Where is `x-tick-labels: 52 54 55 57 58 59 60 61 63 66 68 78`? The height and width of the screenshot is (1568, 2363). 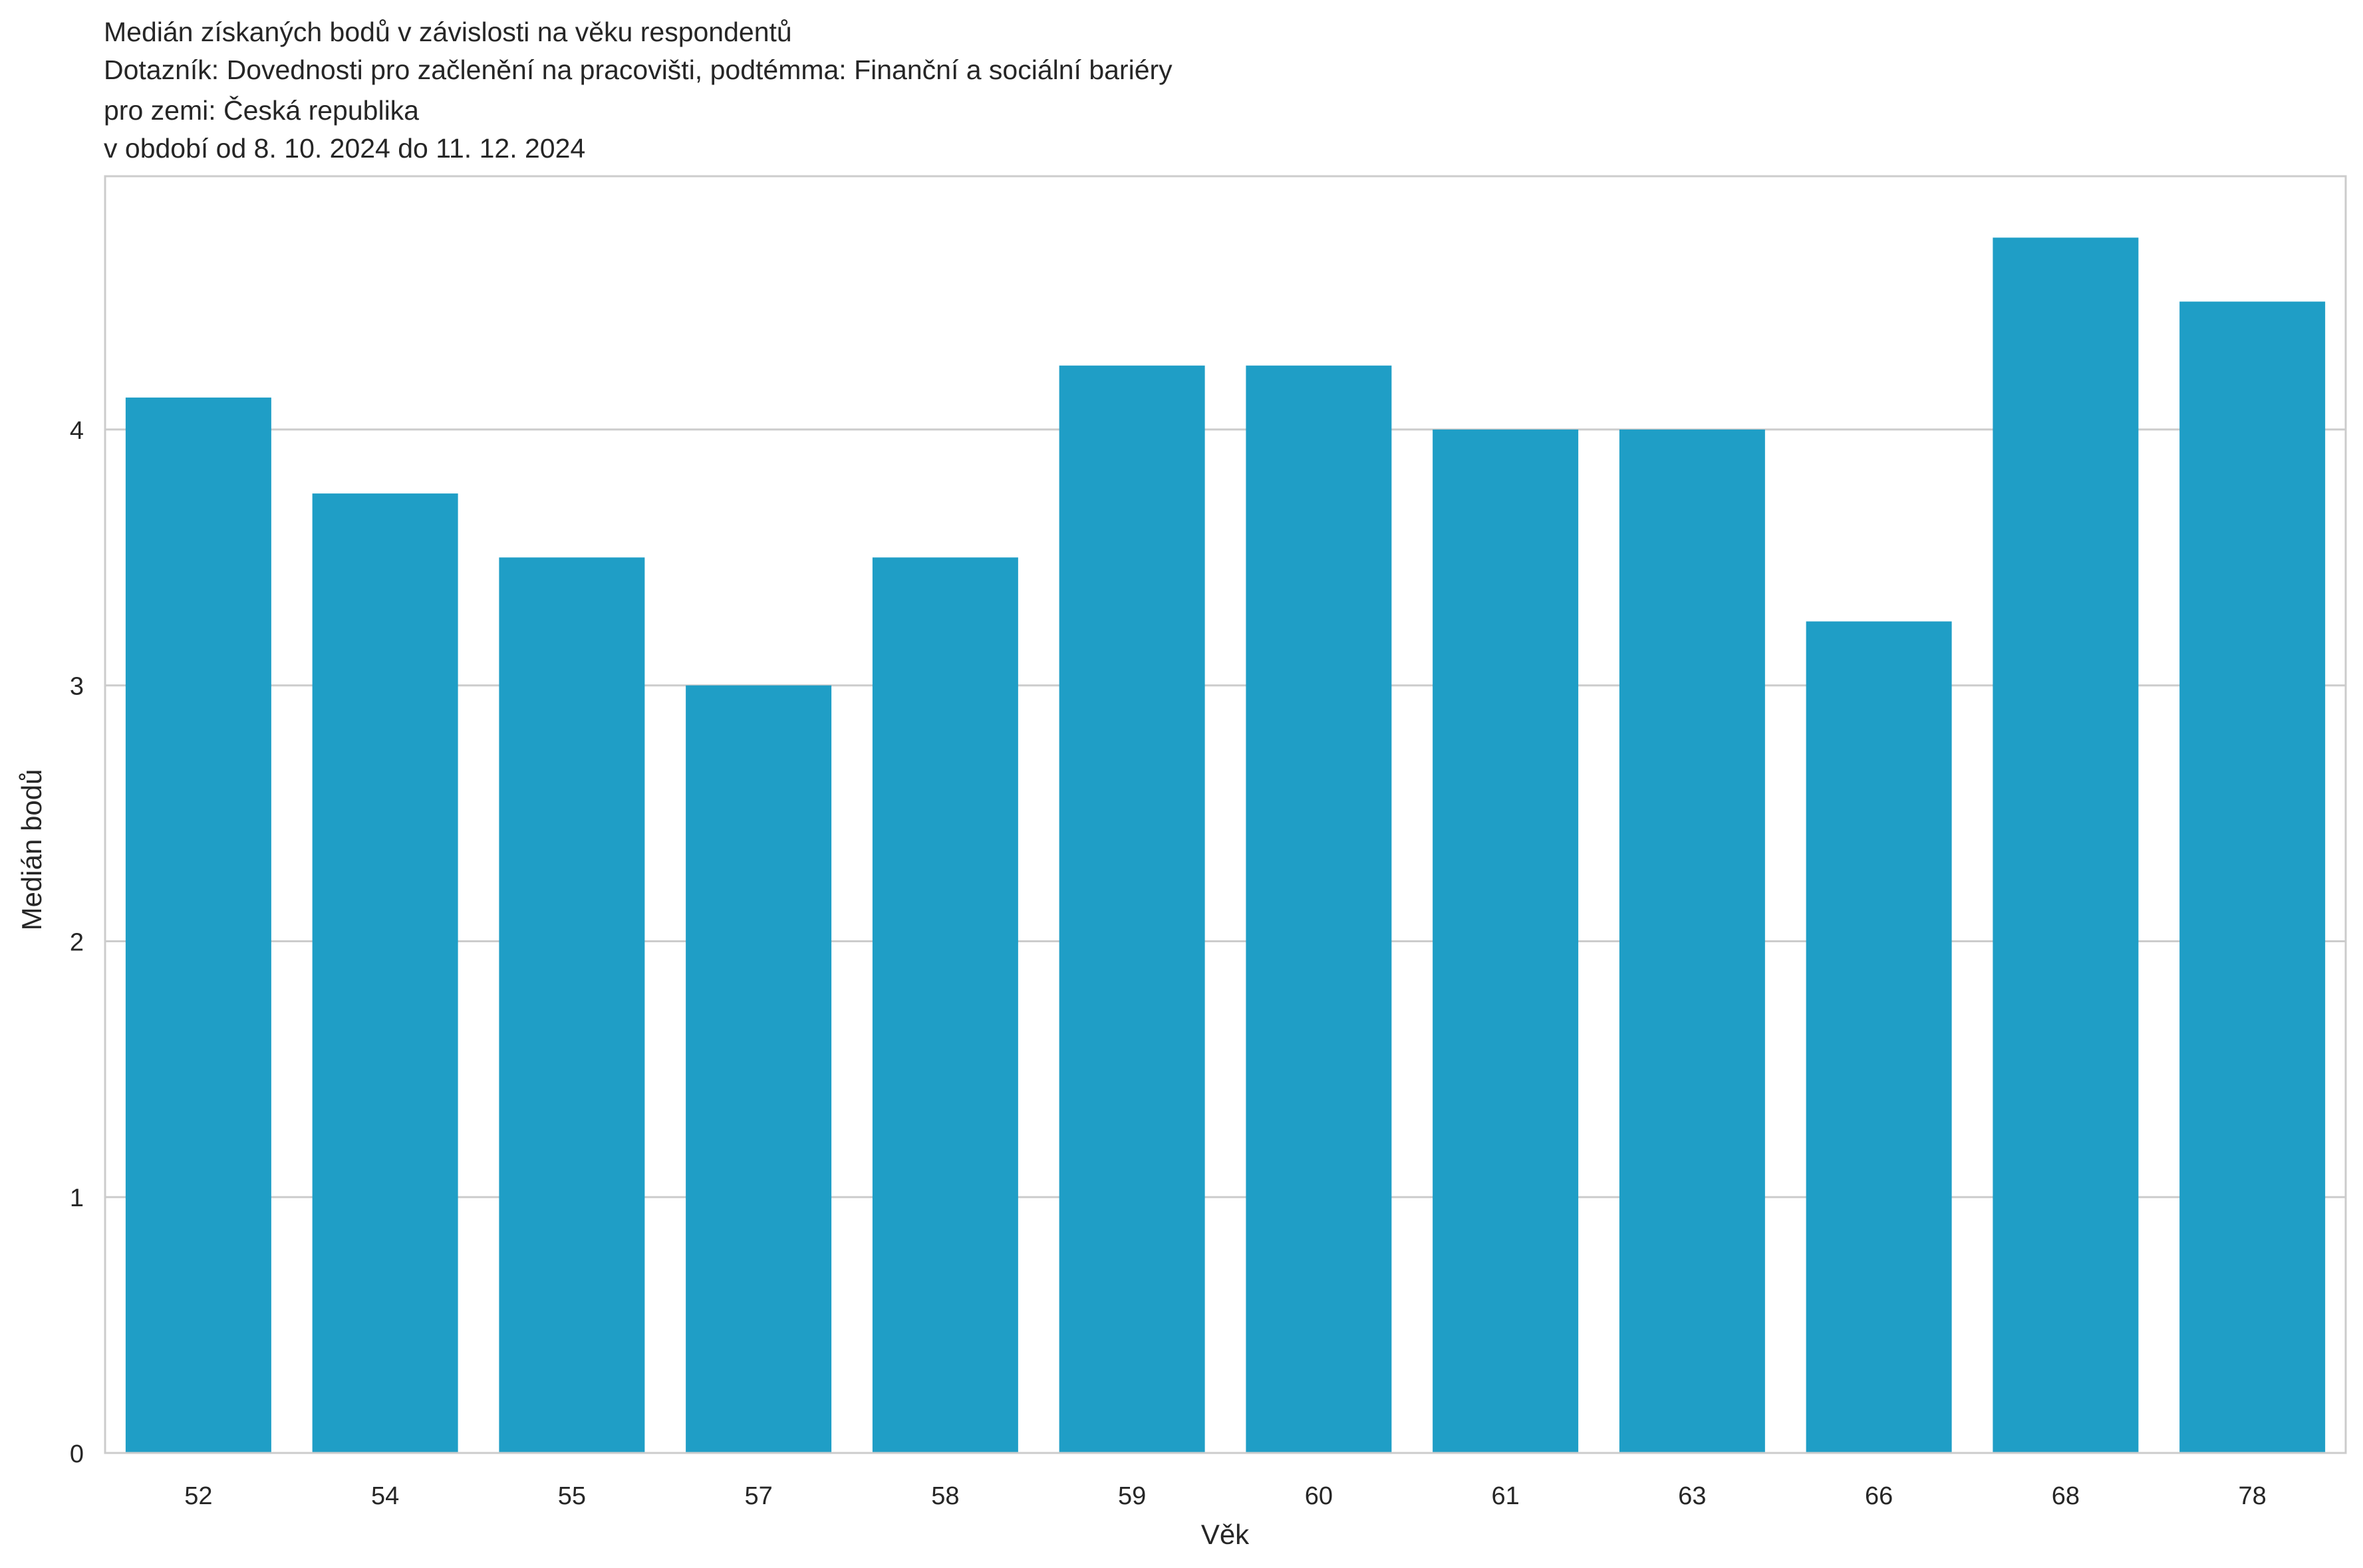
x-tick-labels: 52 54 55 57 58 59 60 61 63 66 68 78 is located at coordinates (1225, 1496).